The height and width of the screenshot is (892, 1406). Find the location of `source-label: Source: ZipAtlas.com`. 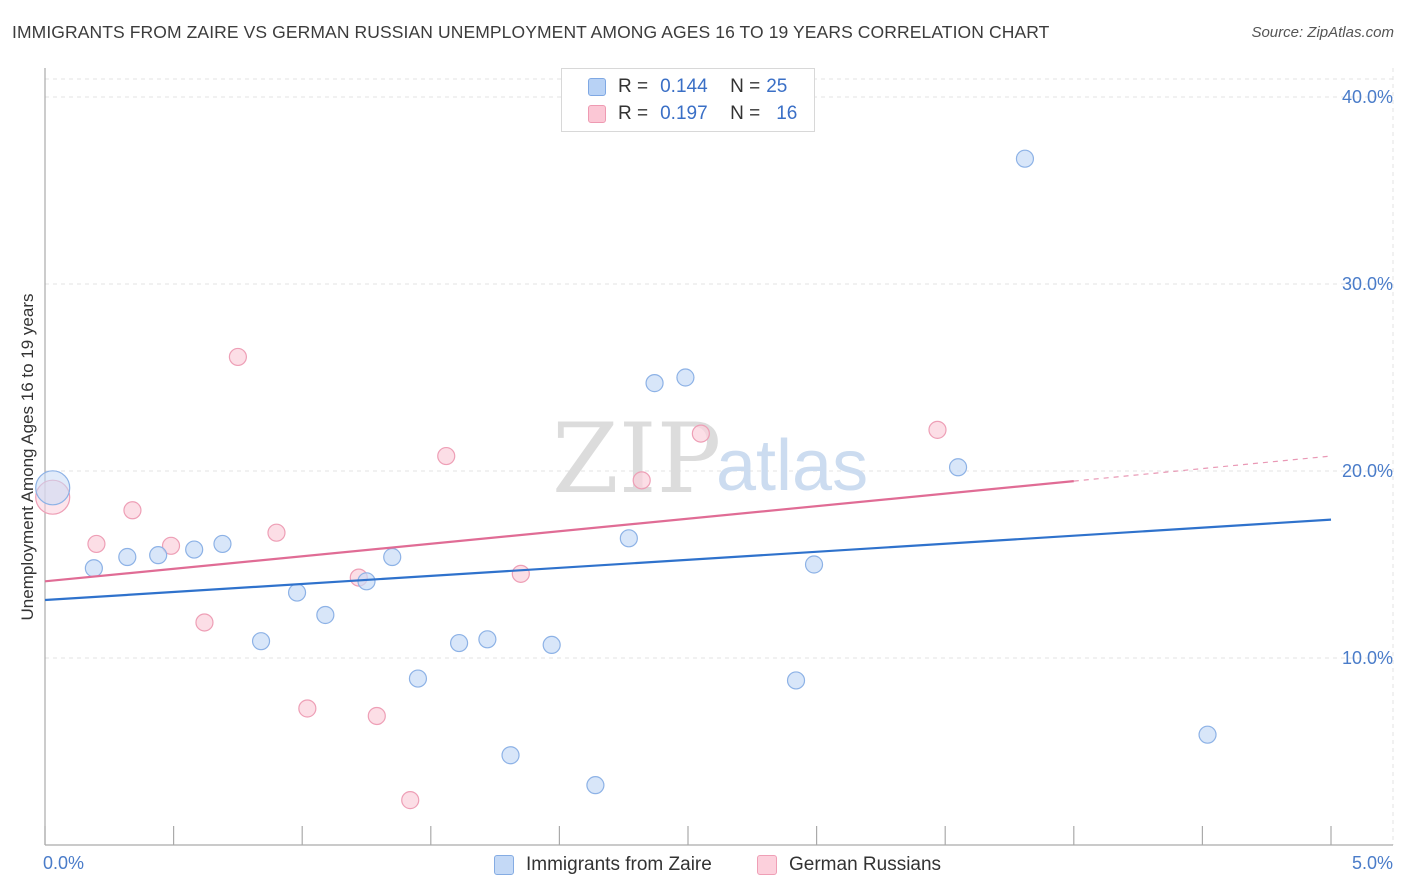

source-label: Source: ZipAtlas.com is located at coordinates (1322, 32).